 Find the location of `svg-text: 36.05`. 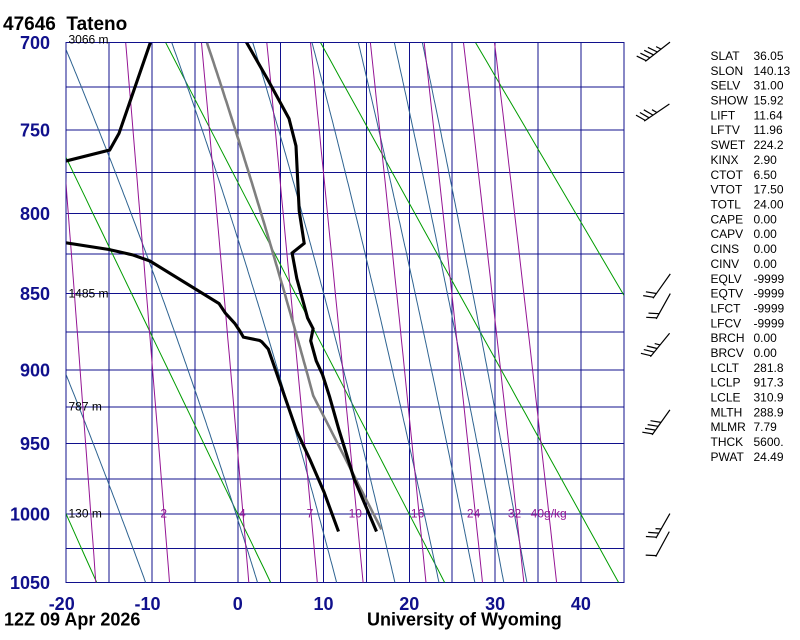

svg-text: 36.05 is located at coordinates (769, 56).